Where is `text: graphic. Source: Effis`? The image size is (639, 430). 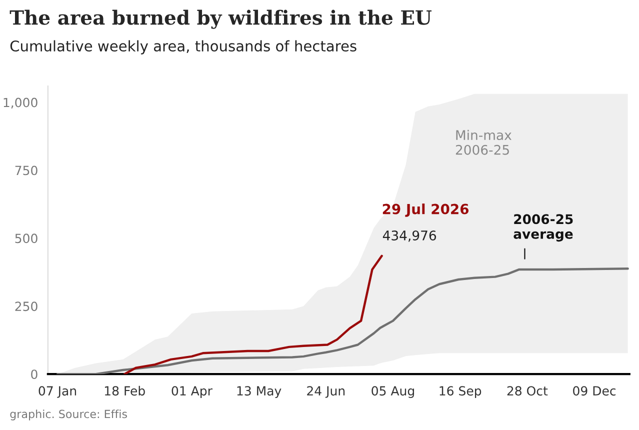 text: graphic. Source: Effis is located at coordinates (68, 415).